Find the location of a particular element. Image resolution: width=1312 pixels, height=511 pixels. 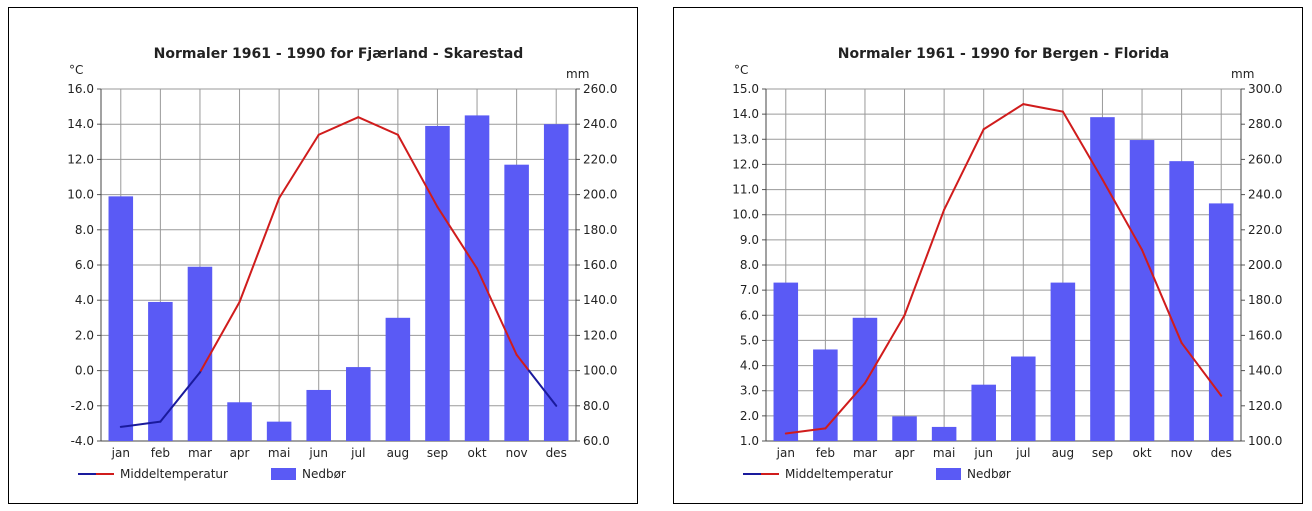

y-left-tick-label: 15.0 is located at coordinates (745, 89).